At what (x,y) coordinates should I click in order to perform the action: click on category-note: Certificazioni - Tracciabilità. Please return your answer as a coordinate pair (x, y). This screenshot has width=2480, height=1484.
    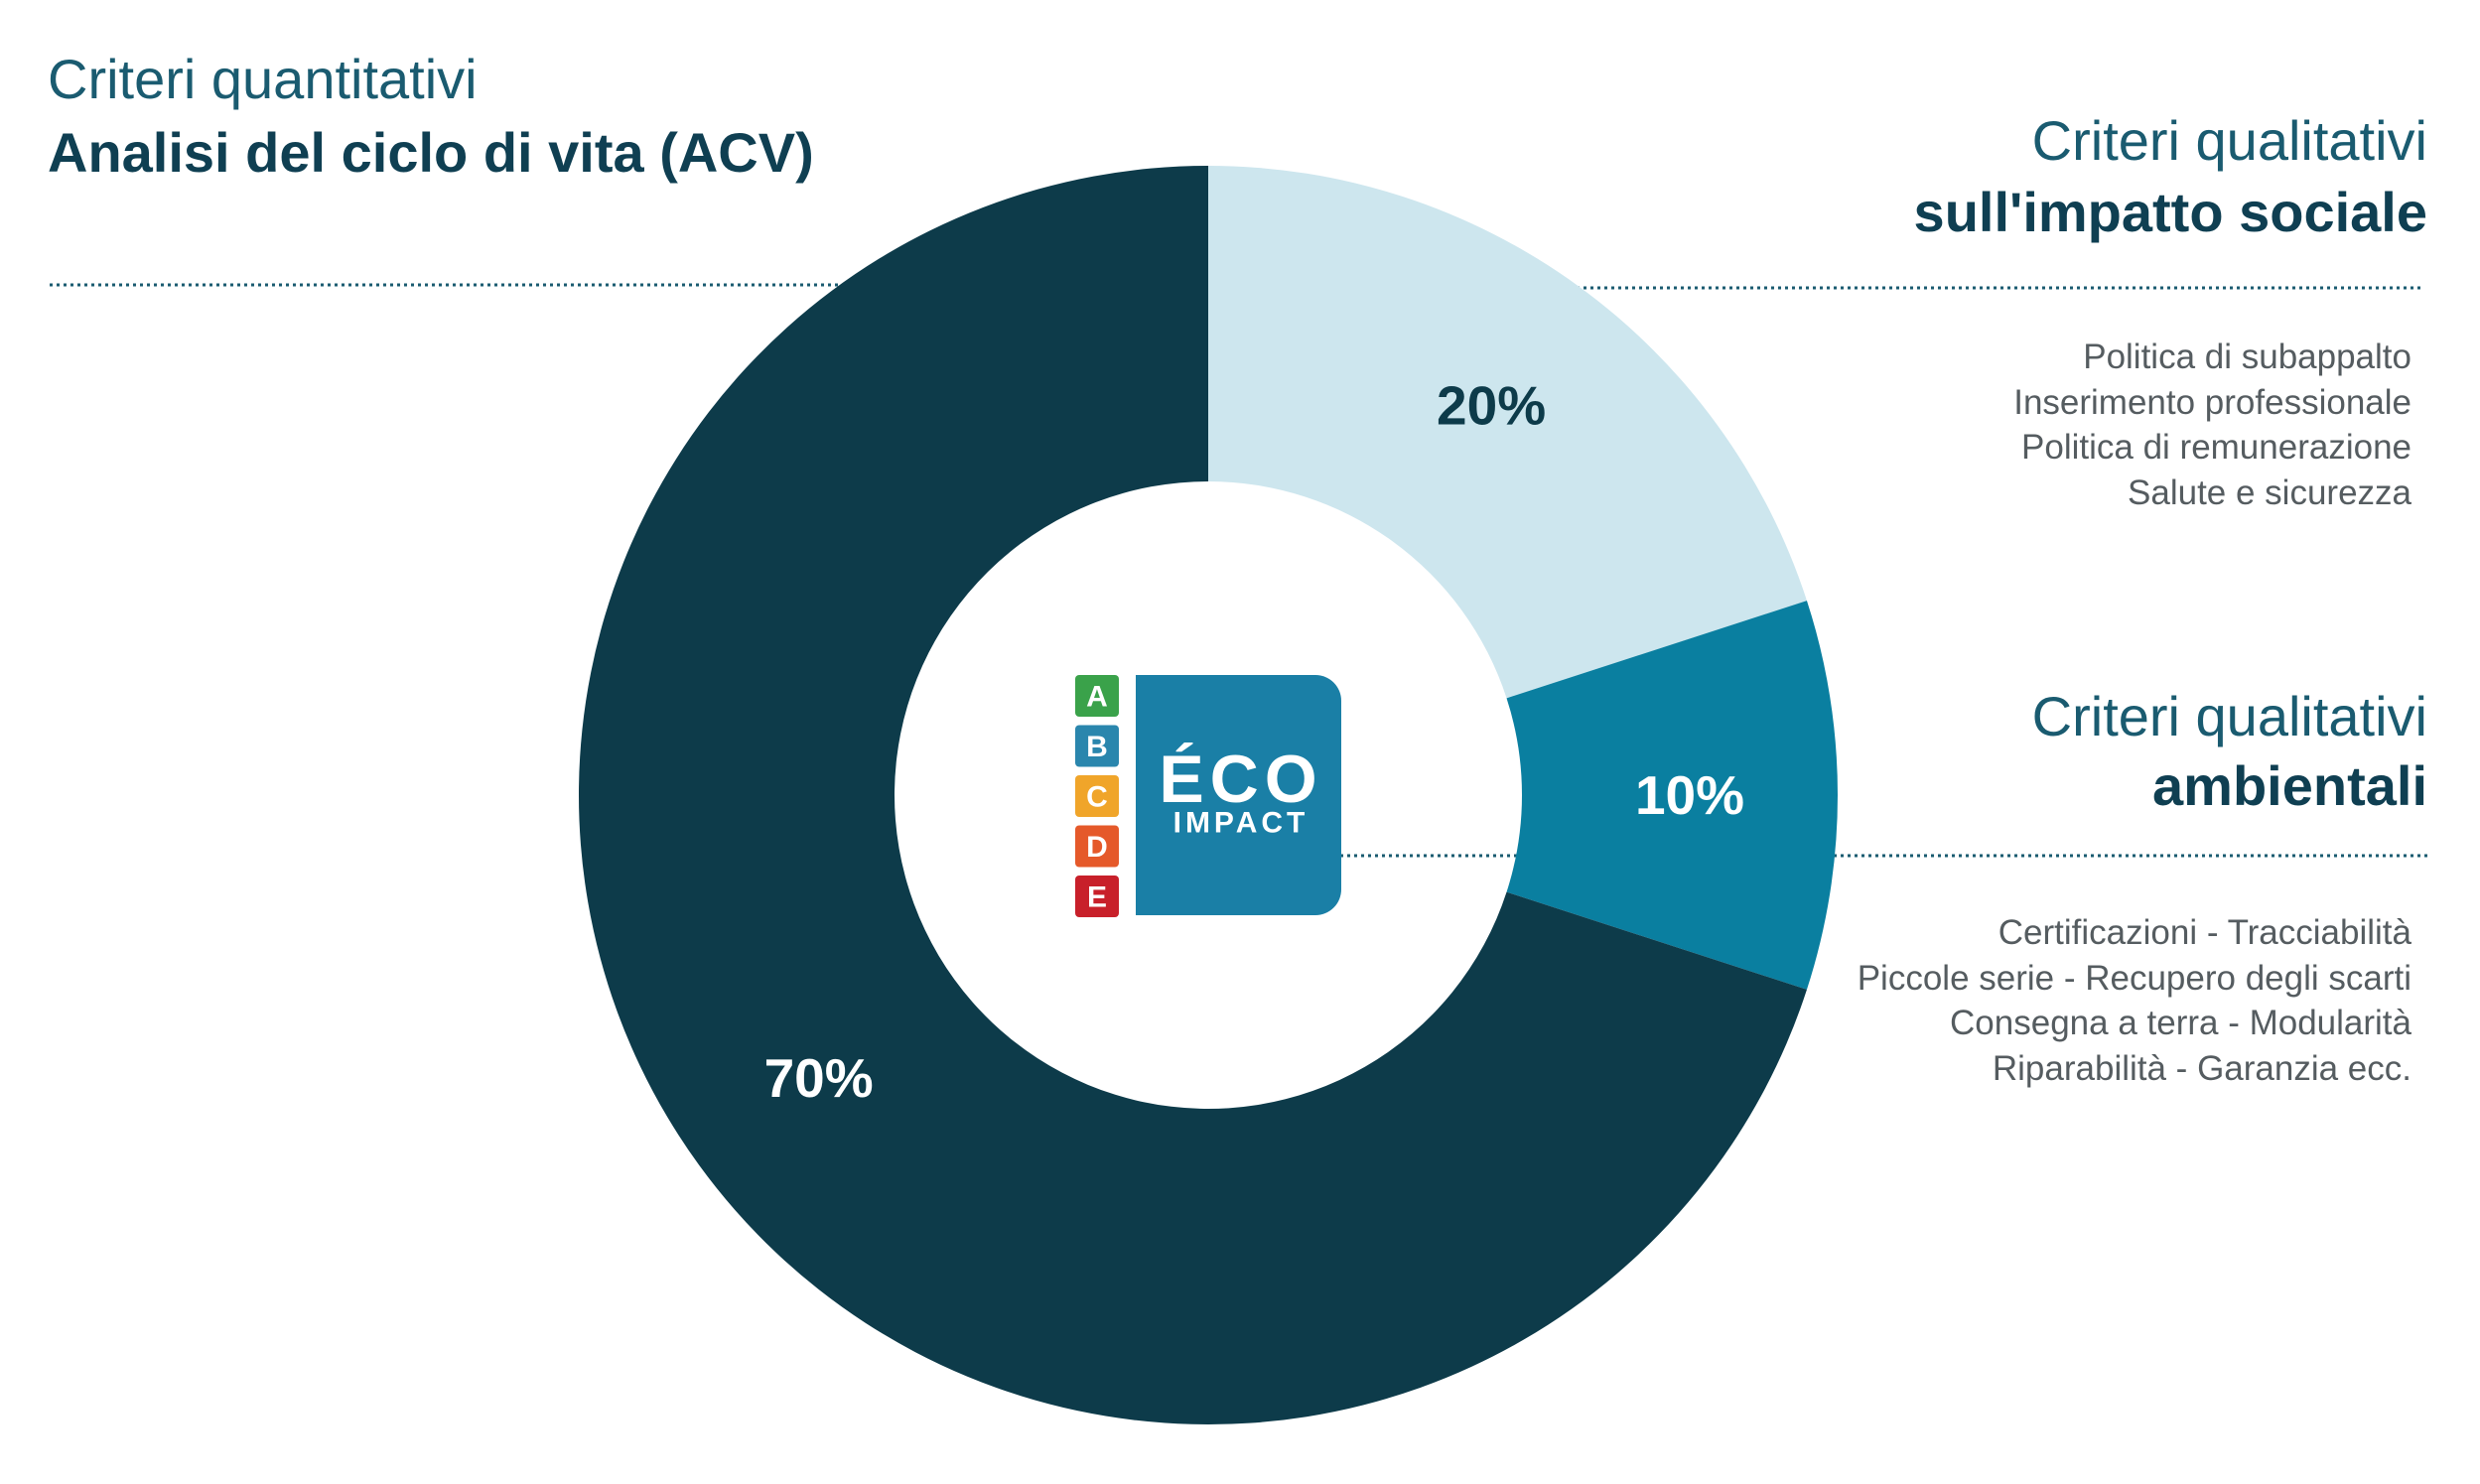
    Looking at the image, I should click on (2205, 932).